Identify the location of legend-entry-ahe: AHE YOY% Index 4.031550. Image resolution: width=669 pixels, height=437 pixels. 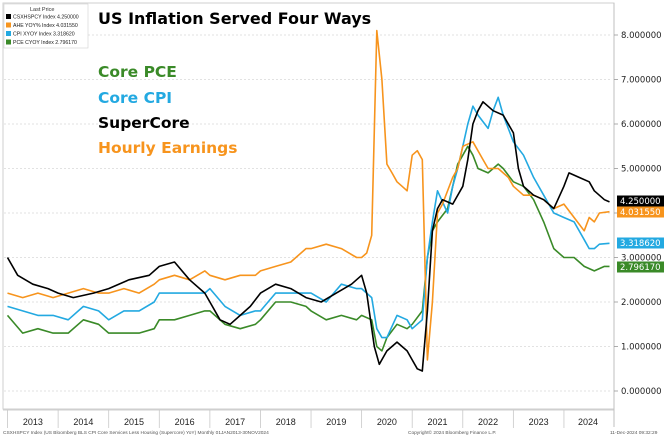
(45, 26).